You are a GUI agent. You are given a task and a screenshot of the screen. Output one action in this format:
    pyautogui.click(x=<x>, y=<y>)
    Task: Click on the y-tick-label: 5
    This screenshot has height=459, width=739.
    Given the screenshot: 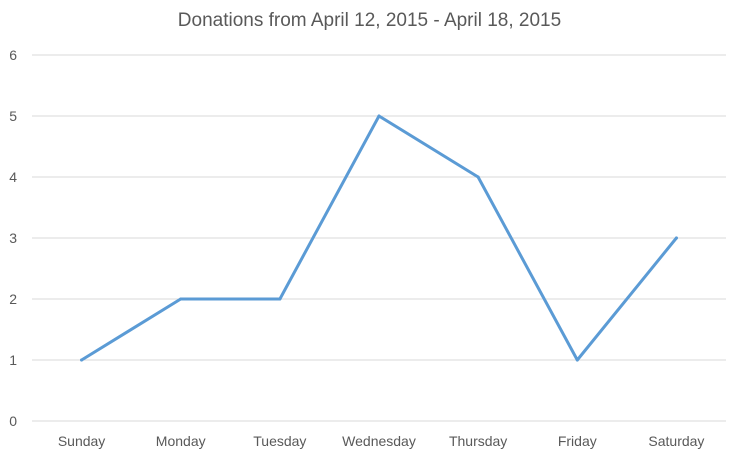 What is the action you would take?
    pyautogui.click(x=13, y=116)
    